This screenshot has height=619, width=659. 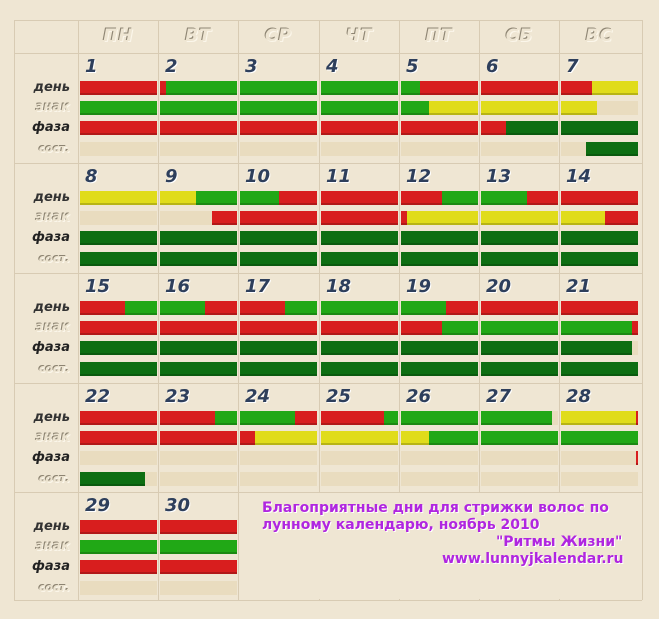 I want to click on day-number: 20, so click(x=499, y=286).